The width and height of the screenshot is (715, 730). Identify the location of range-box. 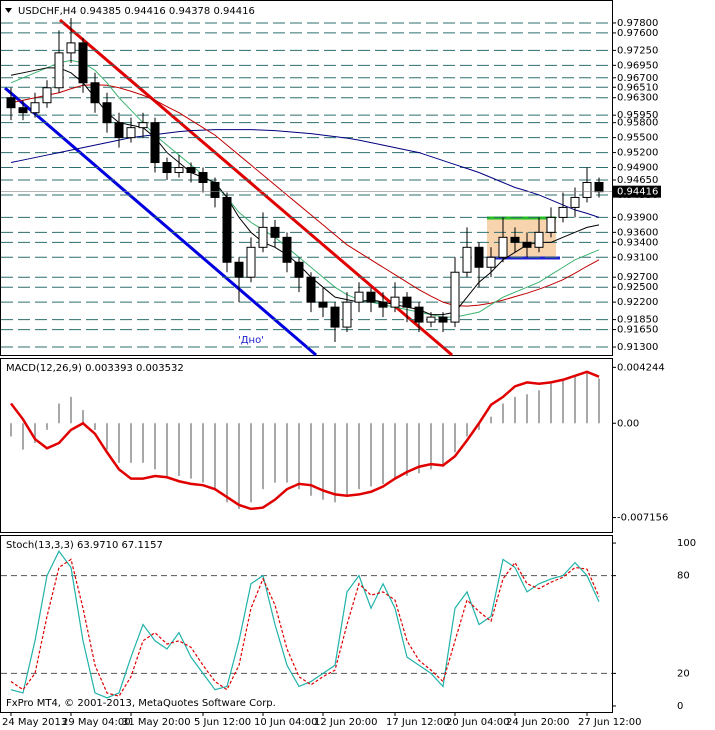
(521, 238).